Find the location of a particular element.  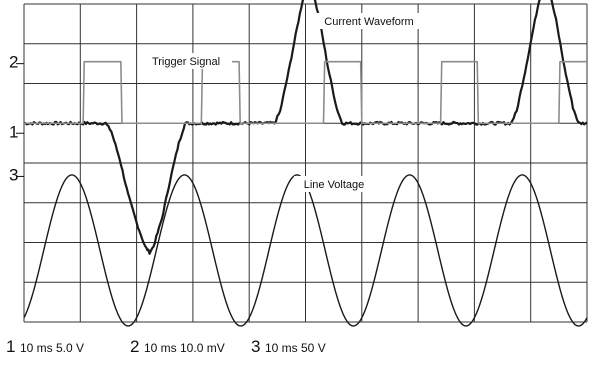

trace-label-trigger-signal: Trigger Signal is located at coordinates (186, 61).